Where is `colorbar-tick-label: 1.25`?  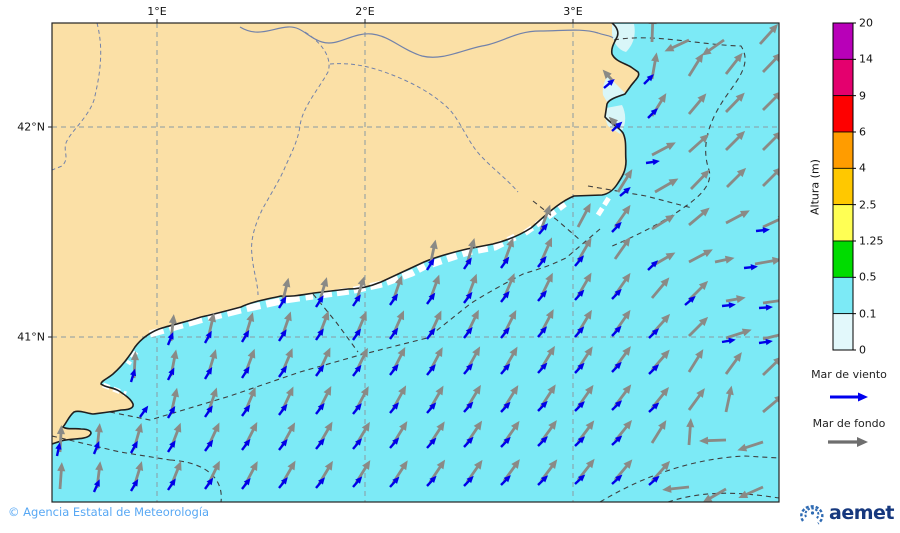
colorbar-tick-label: 1.25 is located at coordinates (871, 241).